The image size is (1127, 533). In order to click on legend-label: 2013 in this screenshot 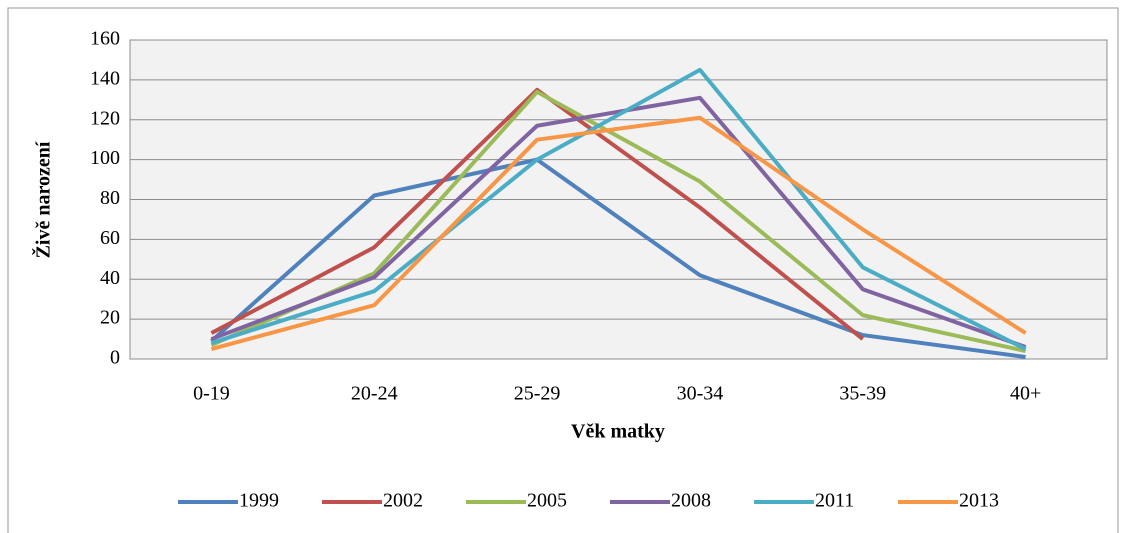, I will do `click(979, 501)`.